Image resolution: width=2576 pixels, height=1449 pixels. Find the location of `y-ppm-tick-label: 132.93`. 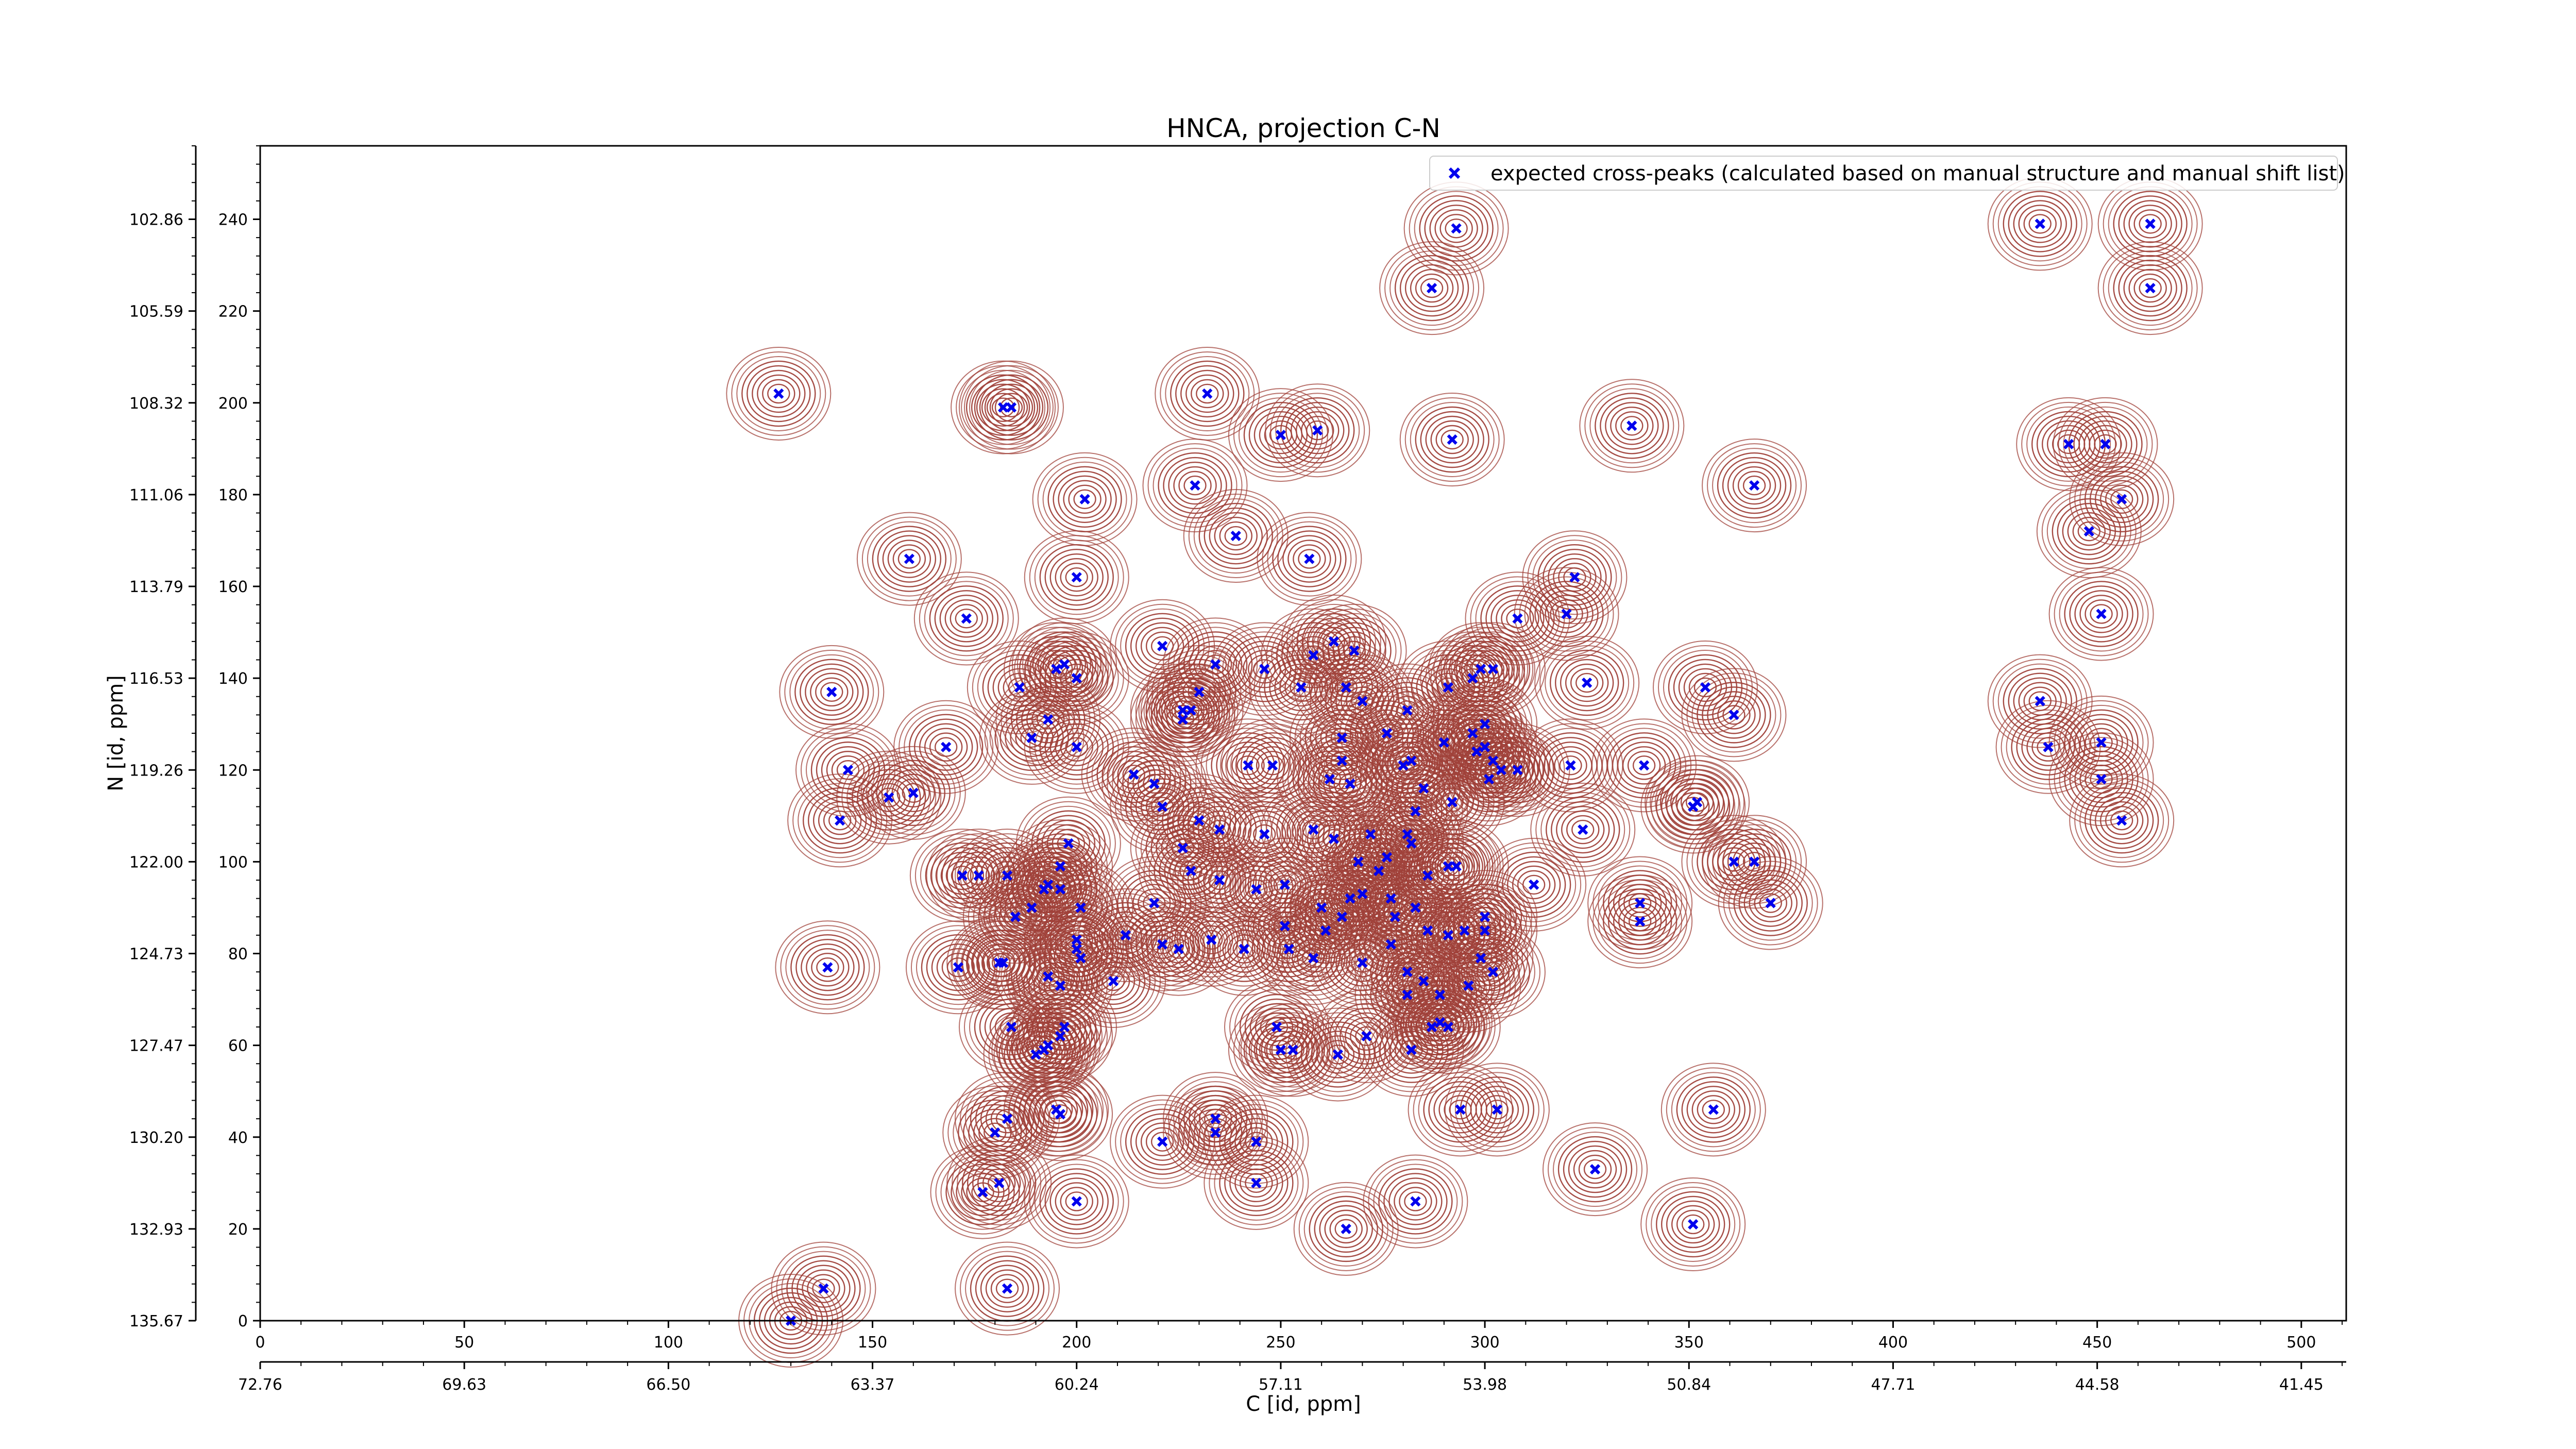

y-ppm-tick-label: 132.93 is located at coordinates (156, 1230).